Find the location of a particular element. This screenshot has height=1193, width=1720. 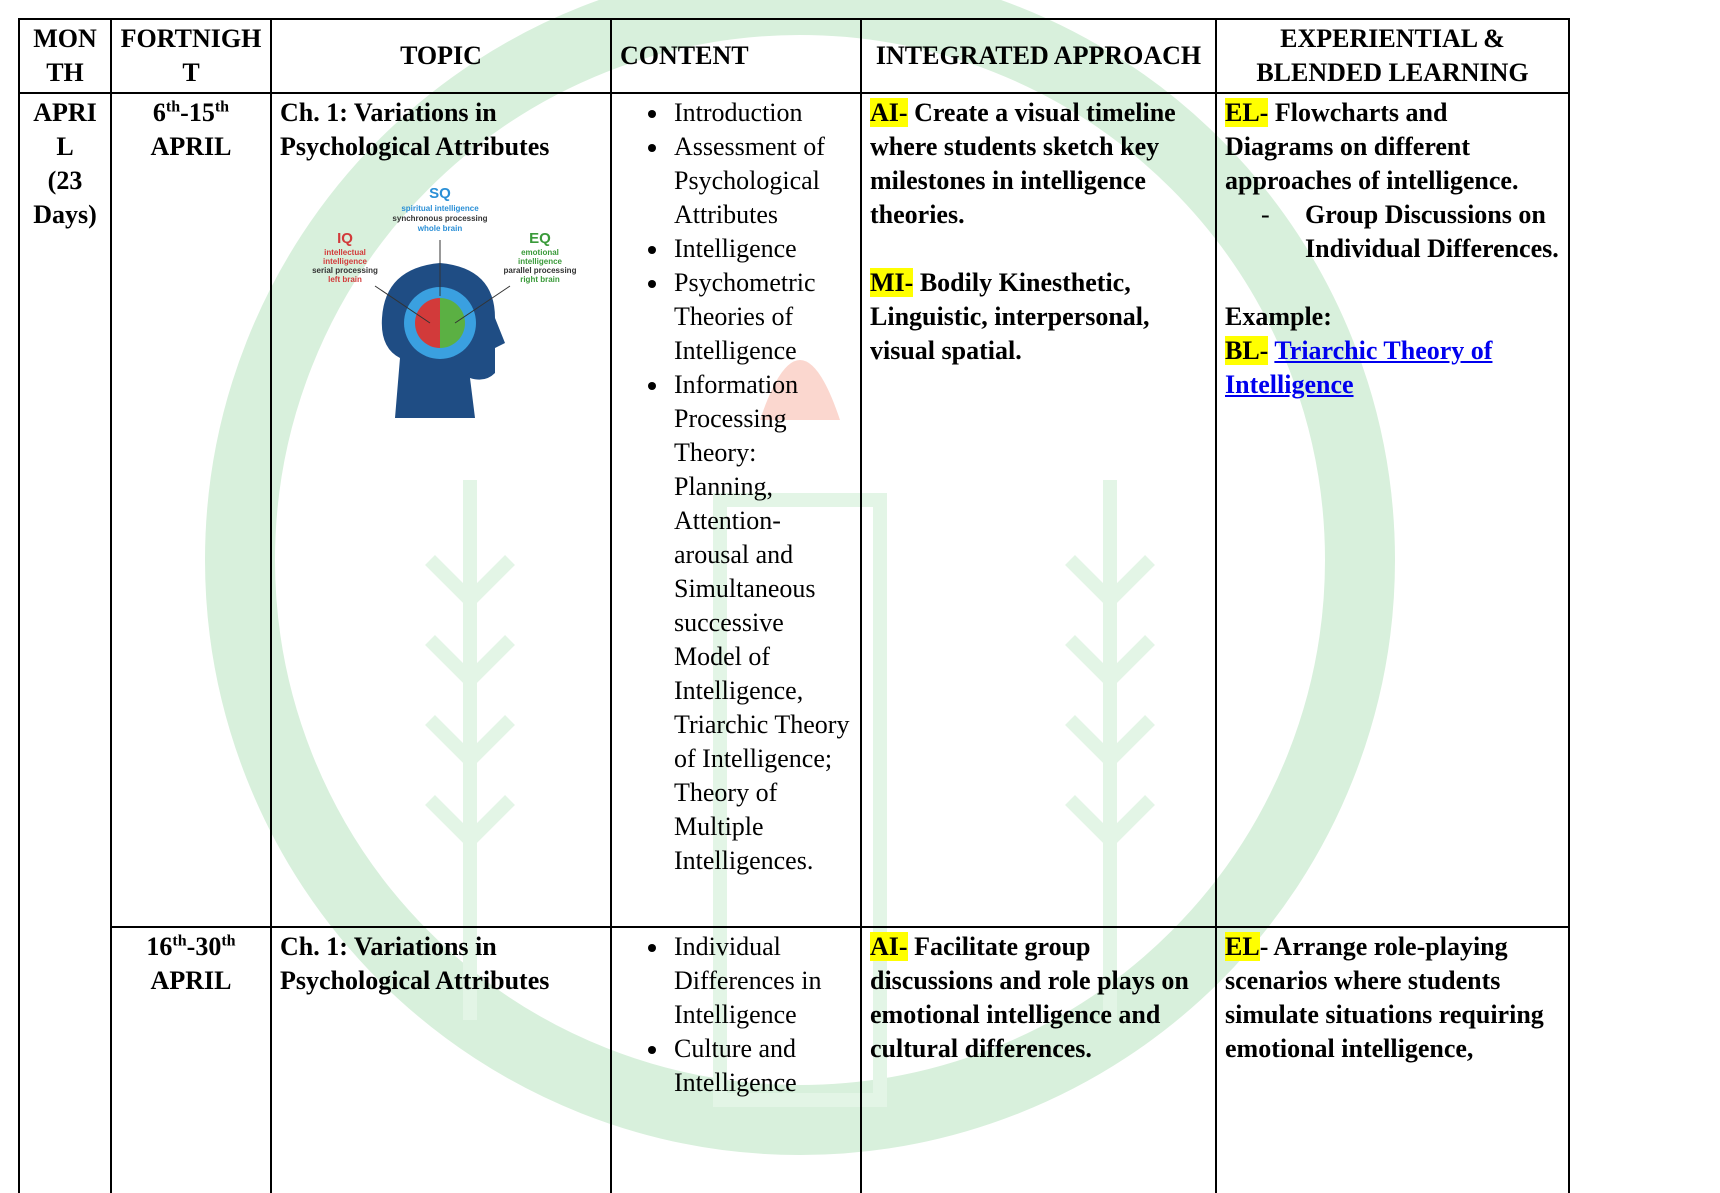

tag: EL- is located at coordinates (1247, 112).